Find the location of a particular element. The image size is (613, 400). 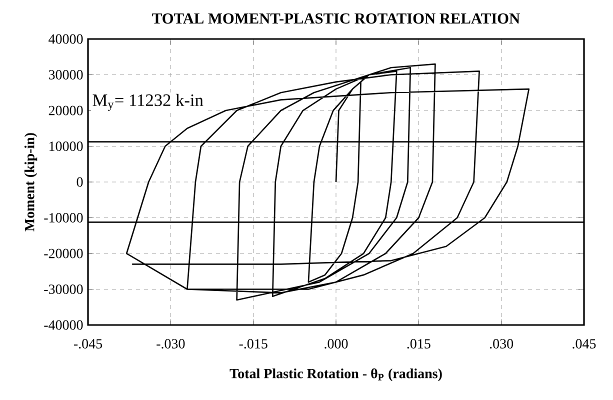

y-tick-label: 10000 is located at coordinates (66, 146).